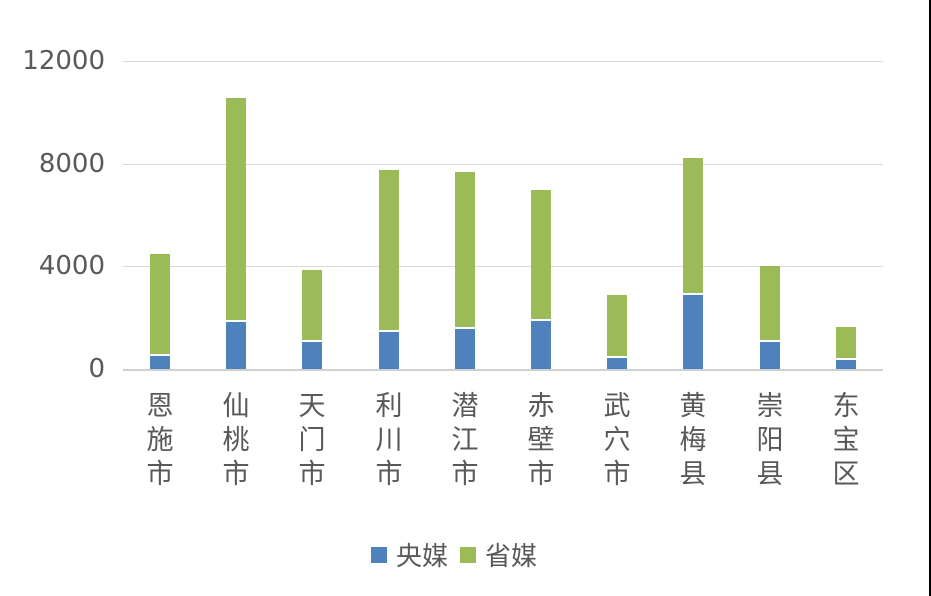 The image size is (931, 596). Describe the element at coordinates (389, 440) in the screenshot. I see `x-tick-label: 利川市` at that location.